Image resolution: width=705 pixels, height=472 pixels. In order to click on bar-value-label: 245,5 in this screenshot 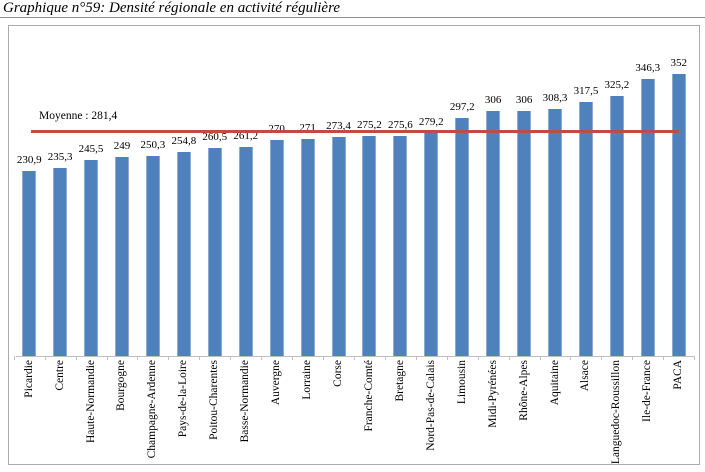, I will do `click(91, 148)`.